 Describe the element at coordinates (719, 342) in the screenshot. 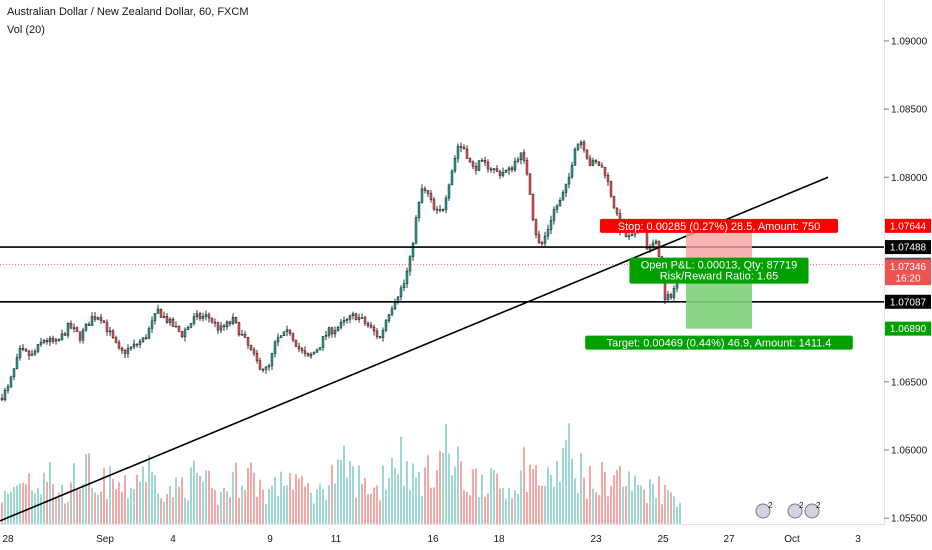

I see `target-label-bg` at that location.